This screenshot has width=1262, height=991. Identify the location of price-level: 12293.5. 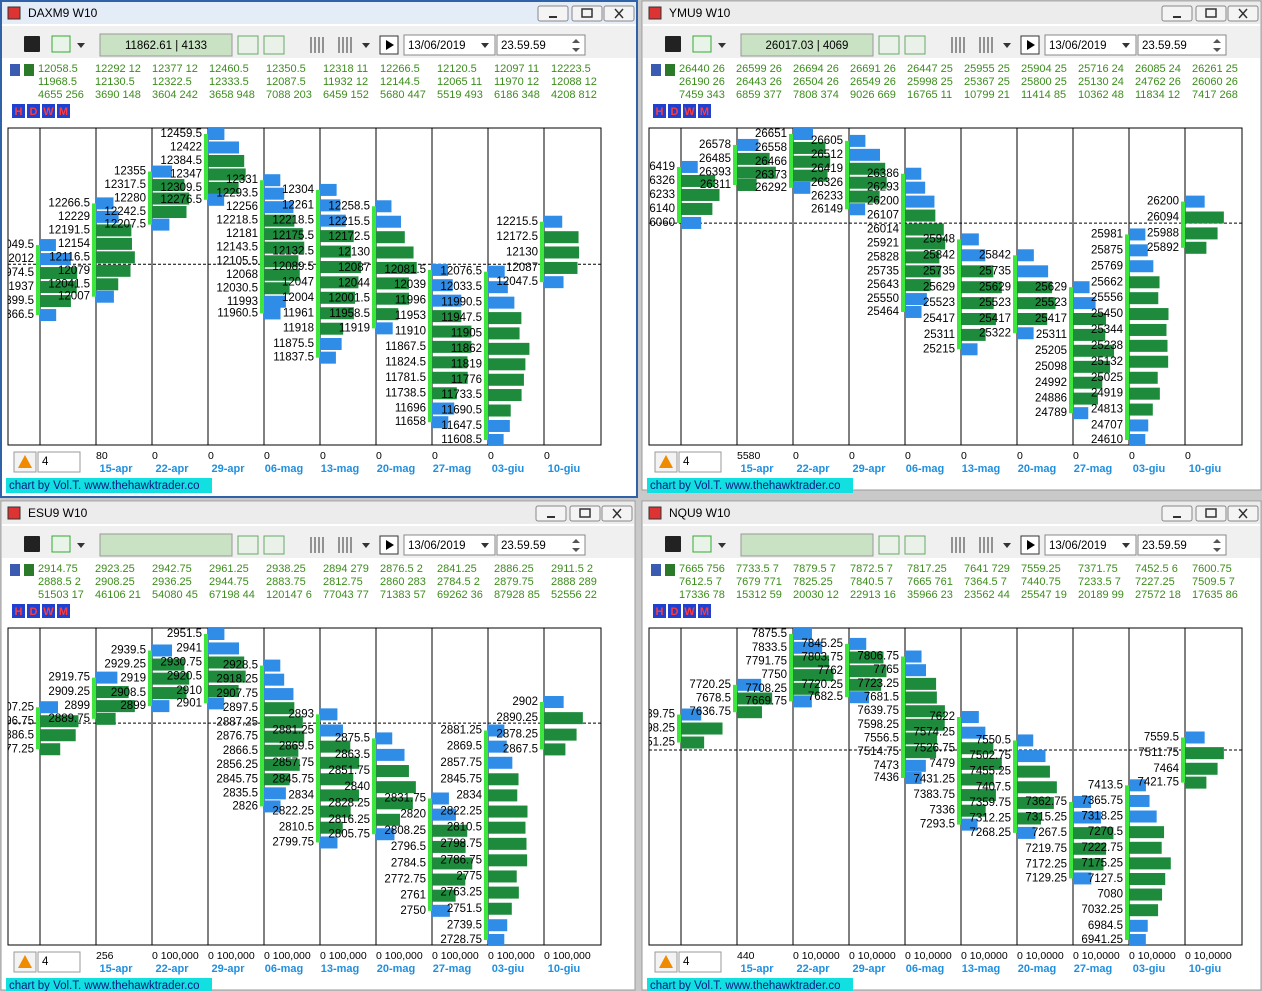
(237, 194).